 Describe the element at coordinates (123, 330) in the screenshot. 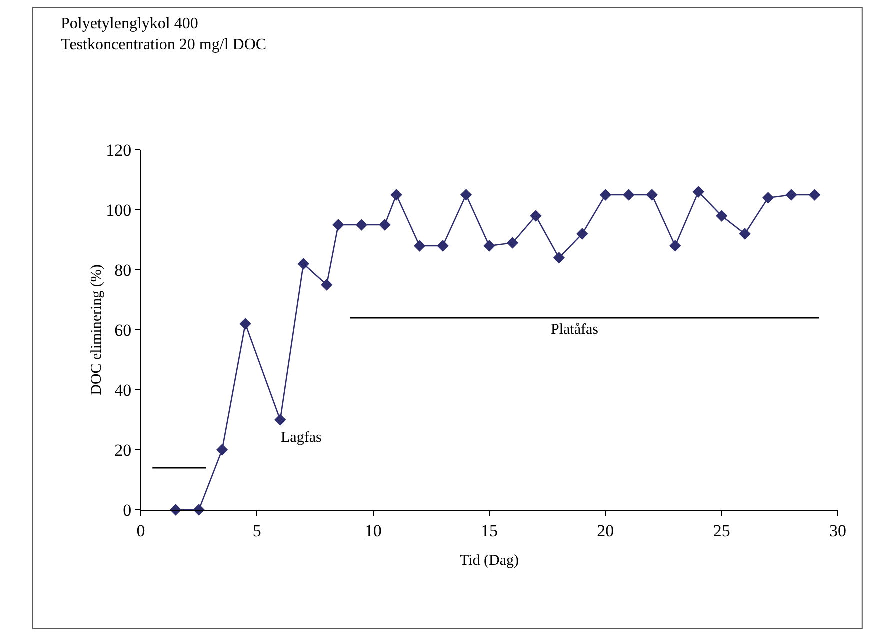

I see `y-tick-label: 60` at that location.